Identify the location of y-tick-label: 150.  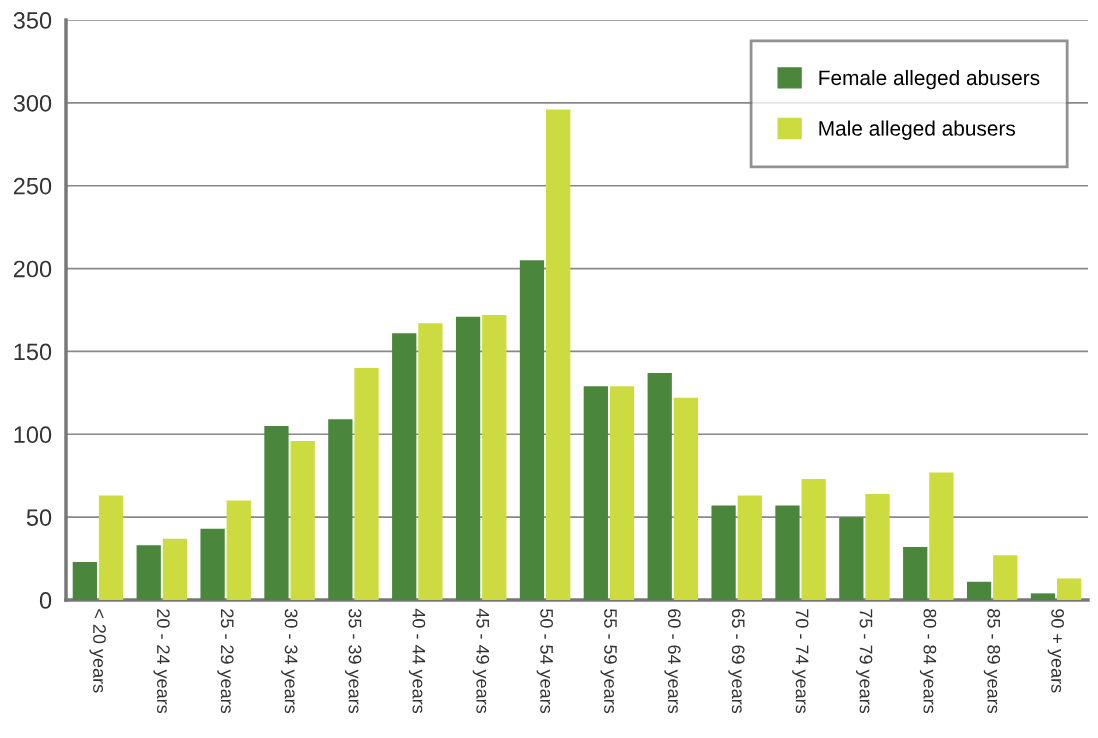
(33, 352).